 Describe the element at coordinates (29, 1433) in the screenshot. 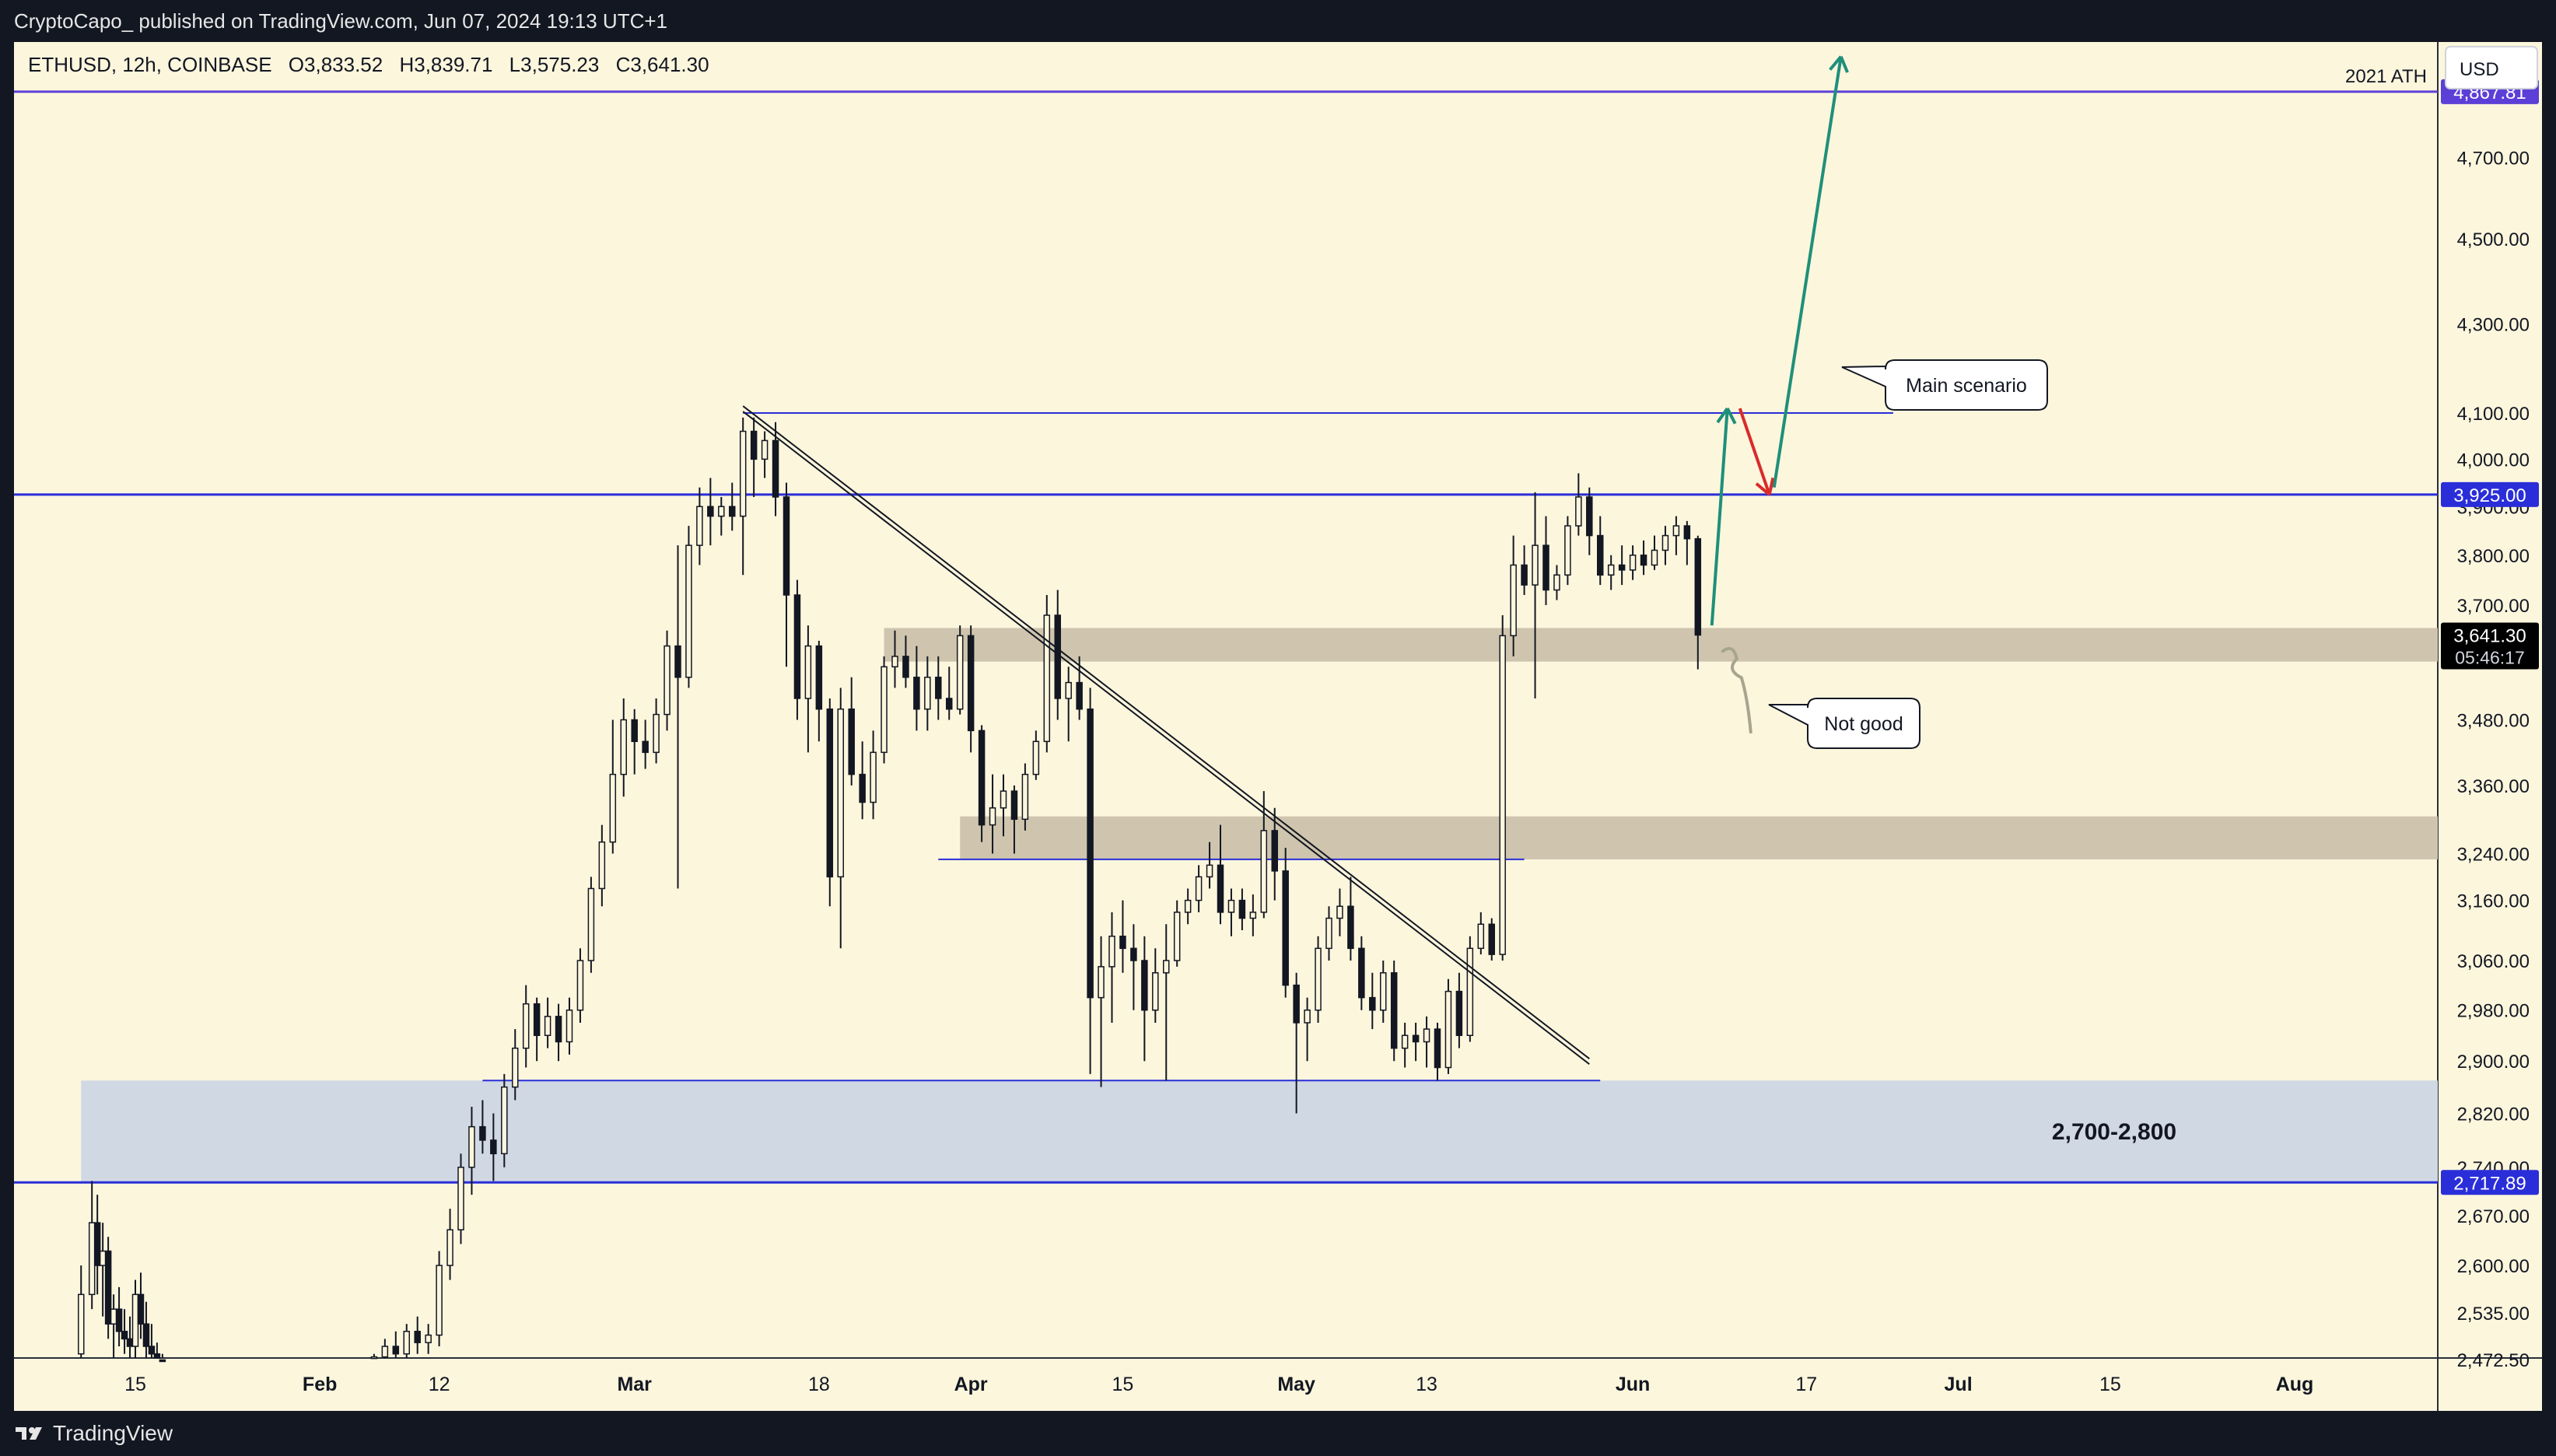

I see `tradingview-logo-icon` at that location.